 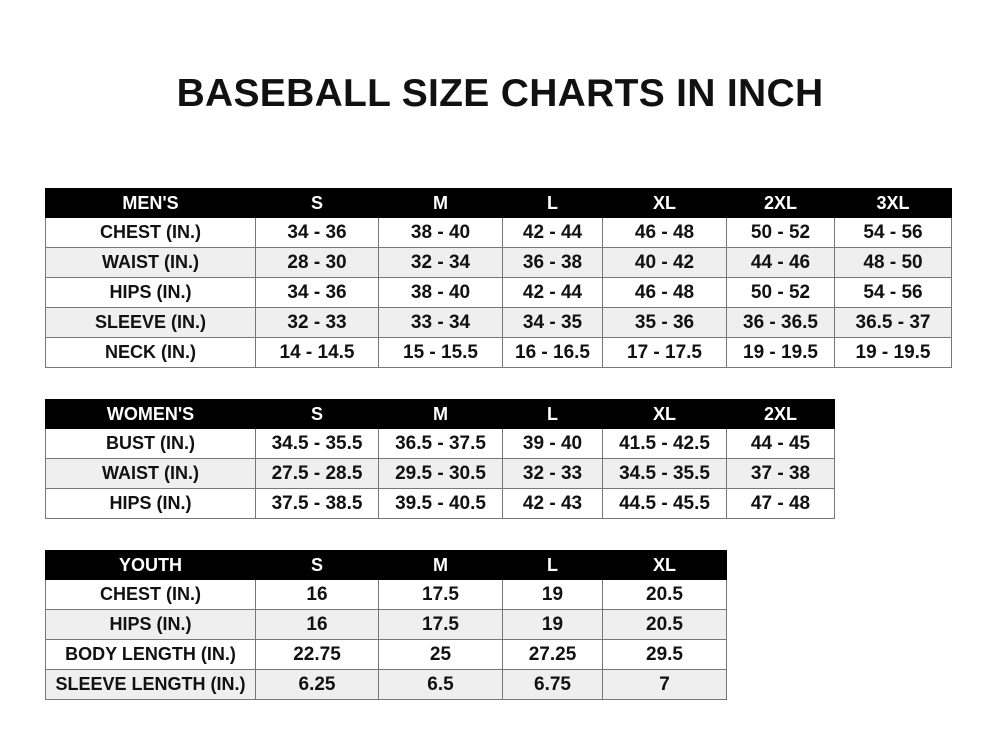 I want to click on measurement-cell: 32 - 34, so click(x=440, y=262).